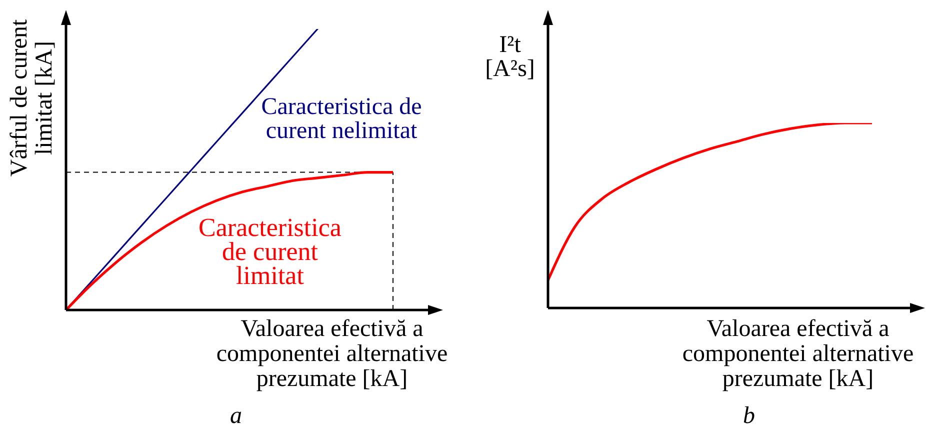 This screenshot has height=430, width=926. Describe the element at coordinates (510, 57) in the screenshot. I see `y-axis-title: I²t [A²s]` at that location.